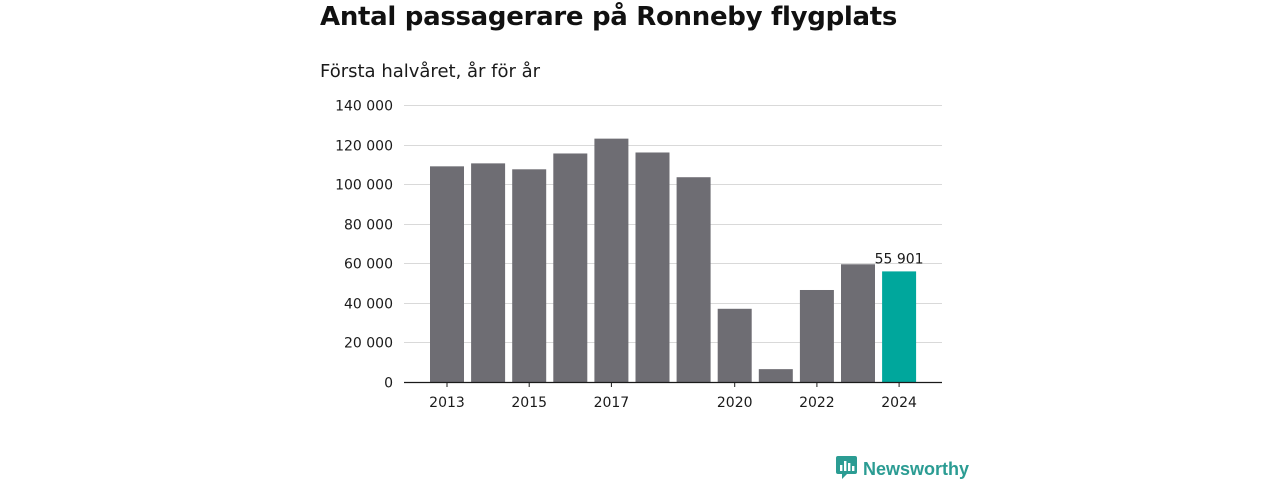  What do you see at coordinates (364, 107) in the screenshot?
I see `y-tick-label: 140 000` at bounding box center [364, 107].